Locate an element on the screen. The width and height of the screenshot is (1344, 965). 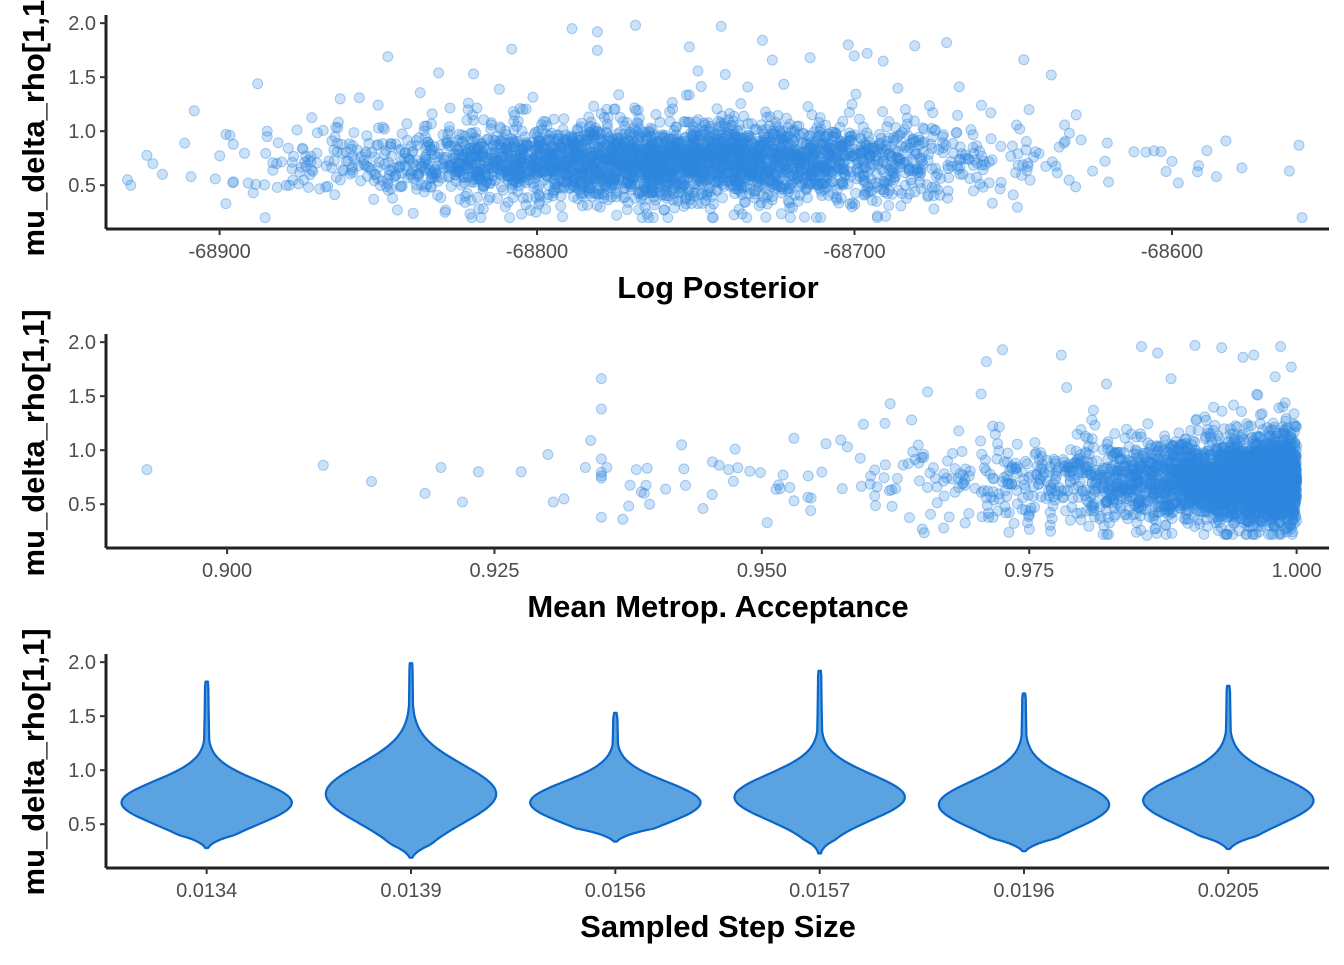
y-axis-title: mu_delta_rho[1,1] is located at coordinates (33, 442).